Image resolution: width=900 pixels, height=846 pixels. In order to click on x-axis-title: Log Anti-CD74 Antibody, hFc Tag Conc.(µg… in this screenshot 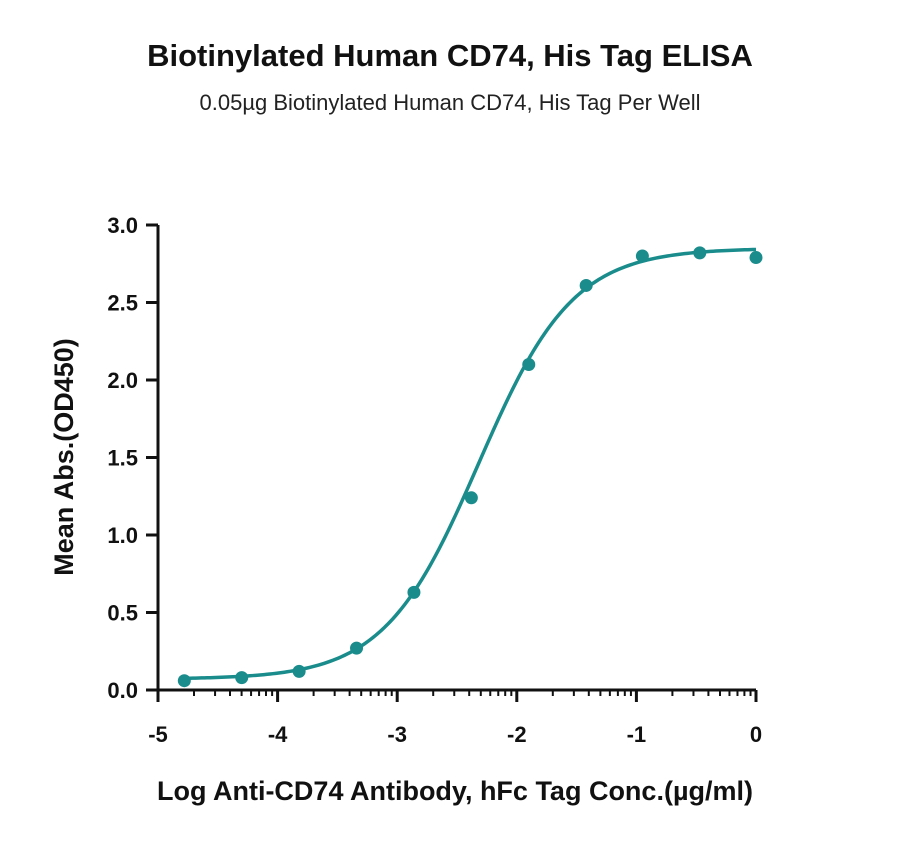, I will do `click(455, 791)`.